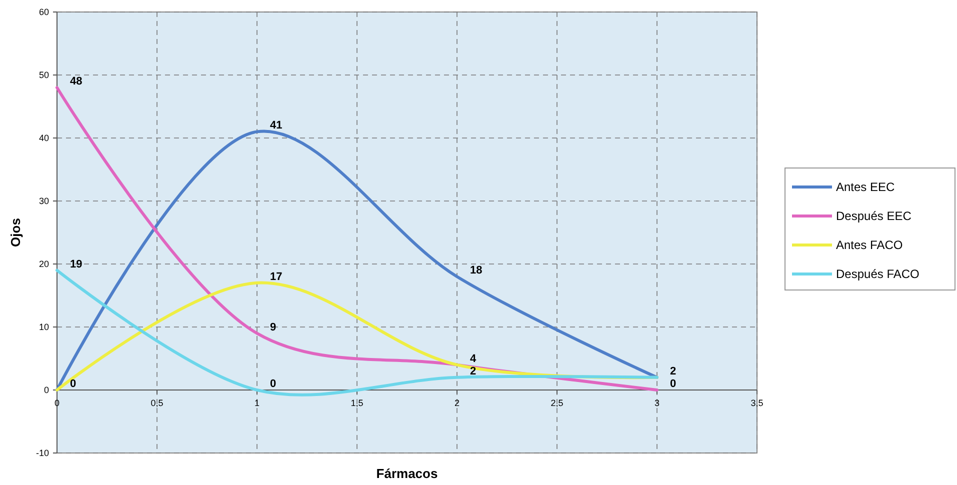 The image size is (957, 485). Describe the element at coordinates (157, 403) in the screenshot. I see `x-tick-label: 0,5` at that location.